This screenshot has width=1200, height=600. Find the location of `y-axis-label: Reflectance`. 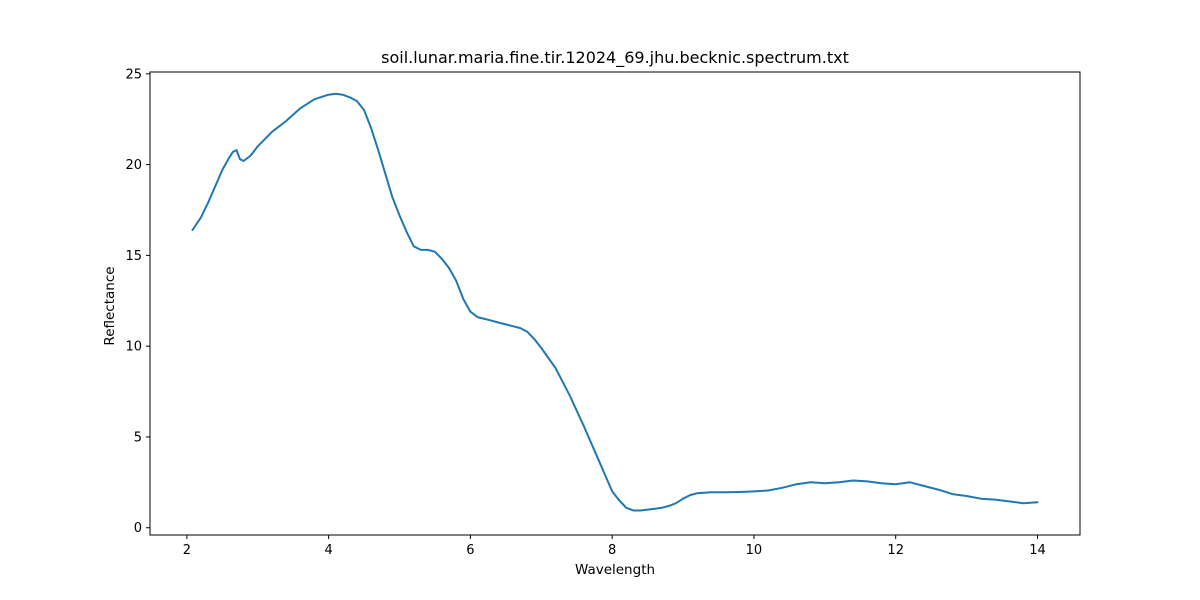

y-axis-label: Reflectance is located at coordinates (110, 305).